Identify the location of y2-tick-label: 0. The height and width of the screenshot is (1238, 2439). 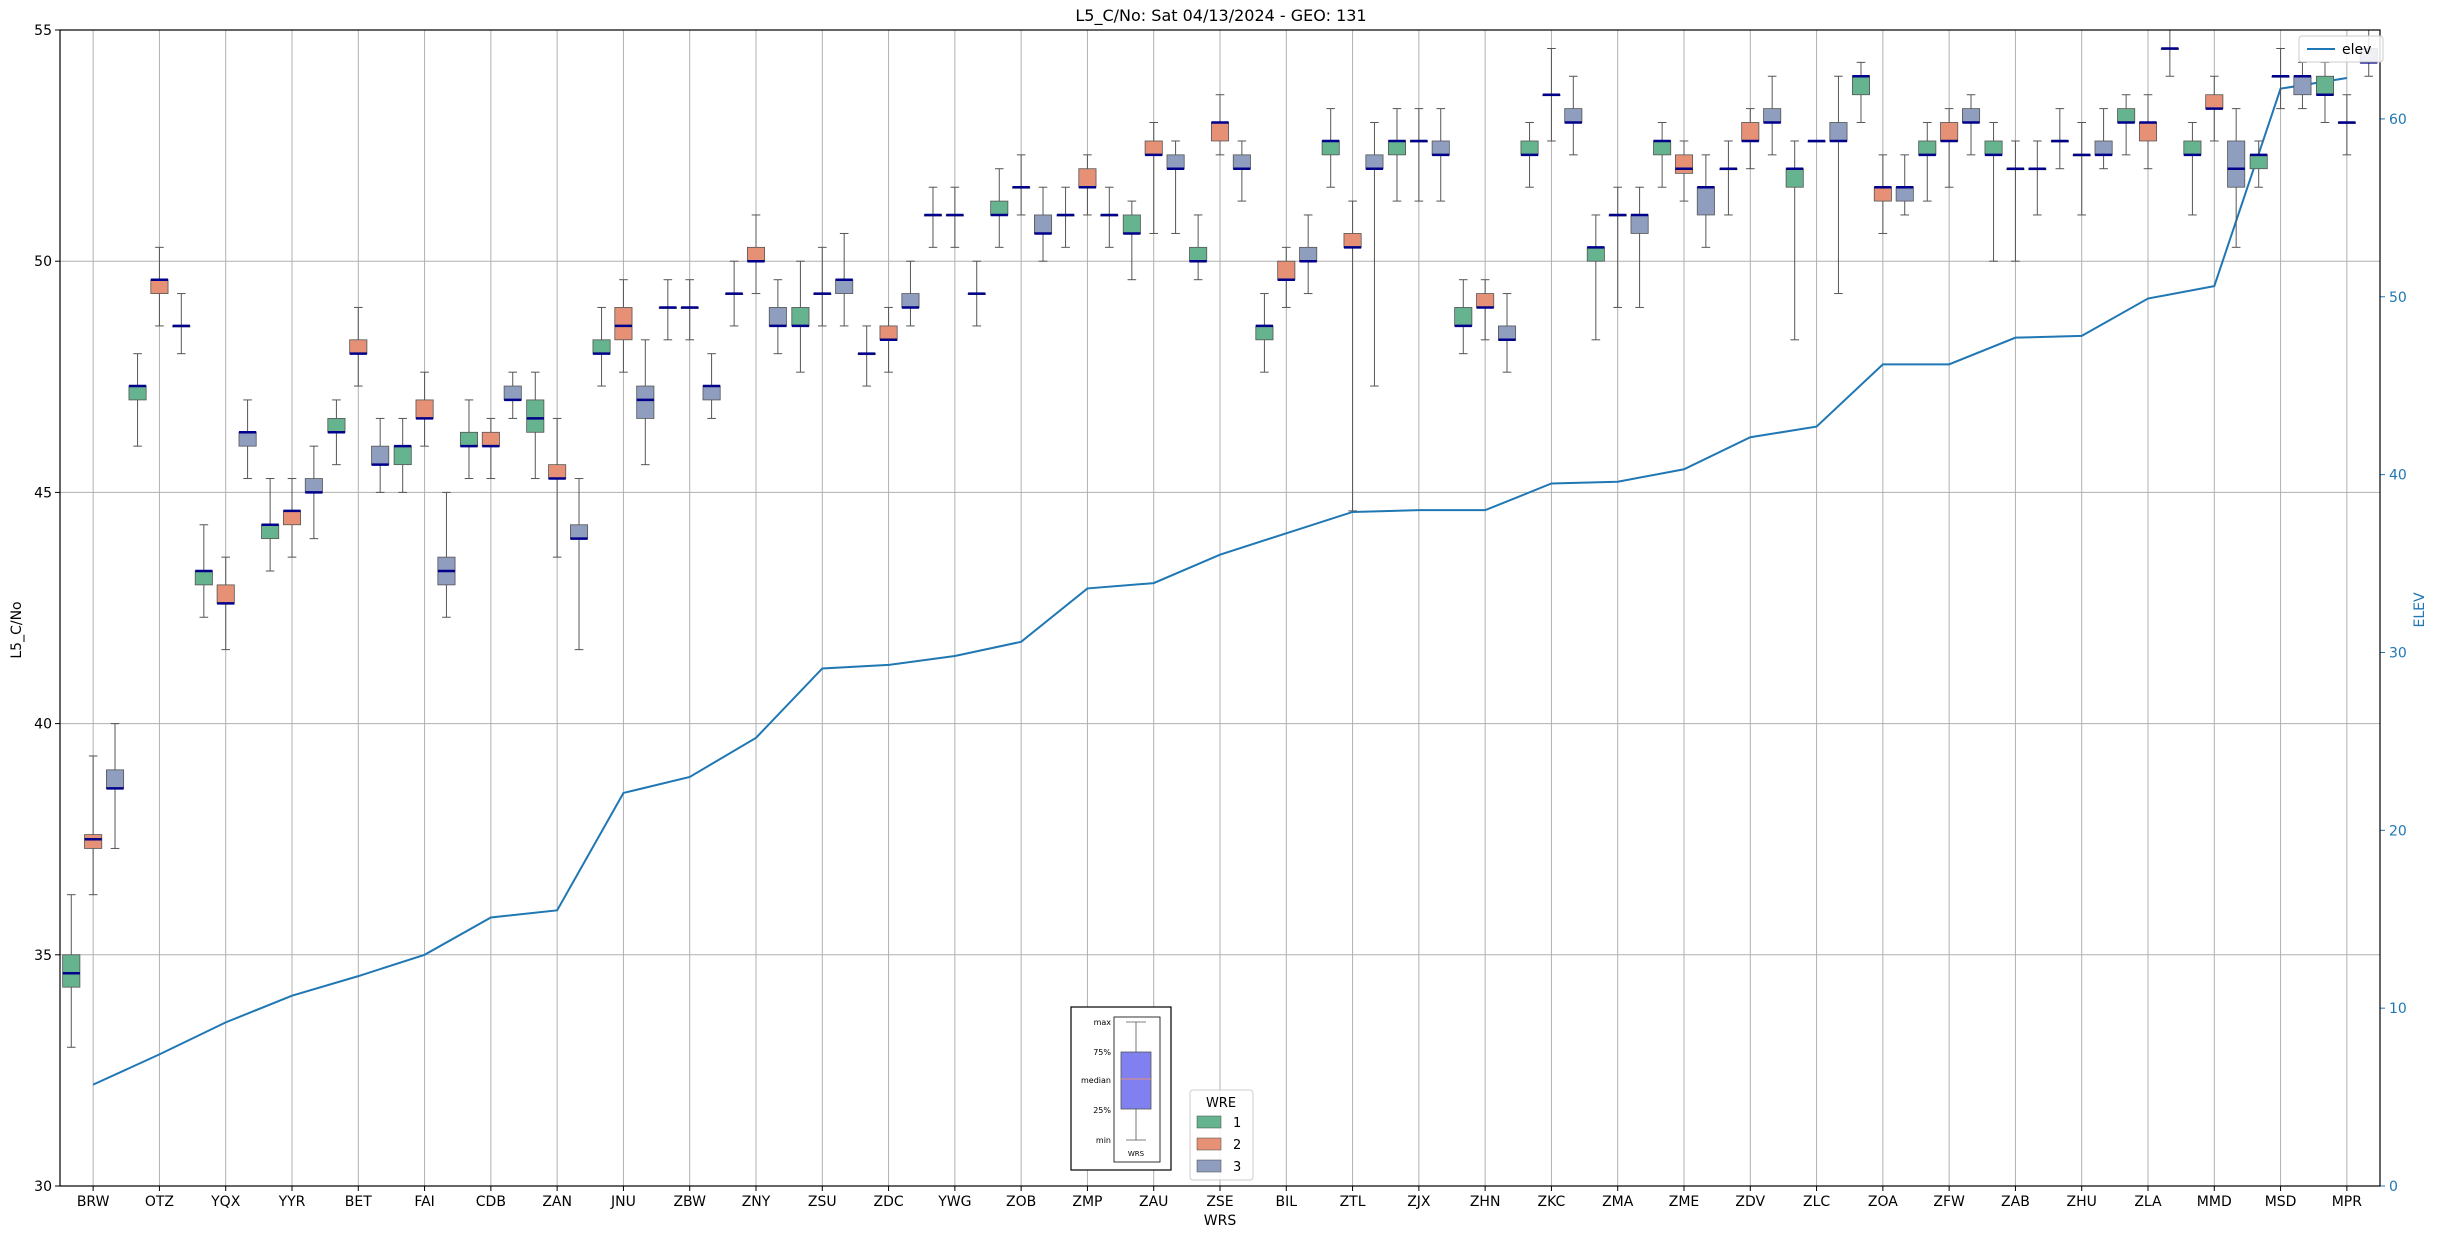
(2393, 1187).